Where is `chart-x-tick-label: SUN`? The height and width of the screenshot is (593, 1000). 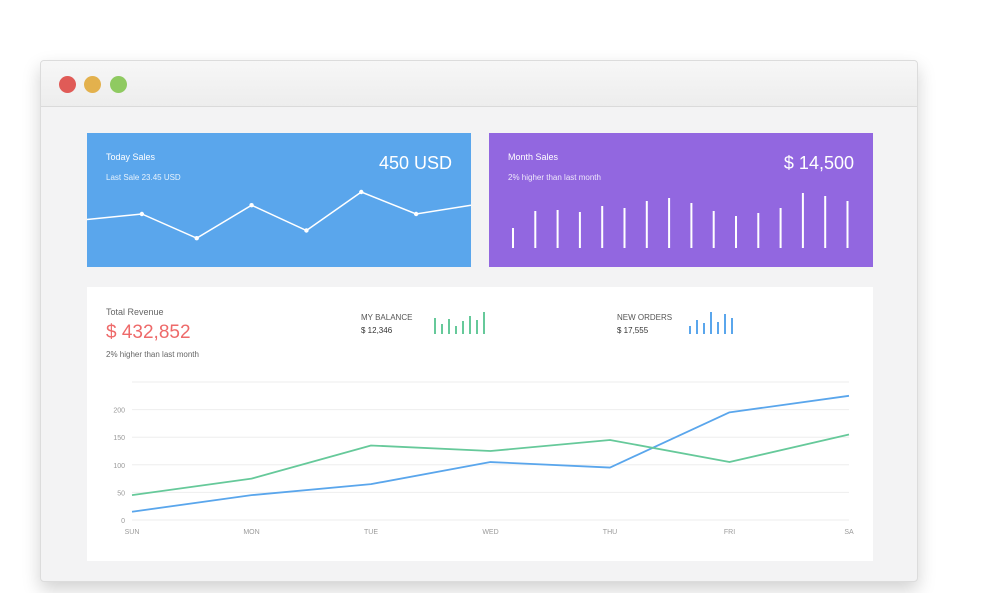 chart-x-tick-label: SUN is located at coordinates (132, 532).